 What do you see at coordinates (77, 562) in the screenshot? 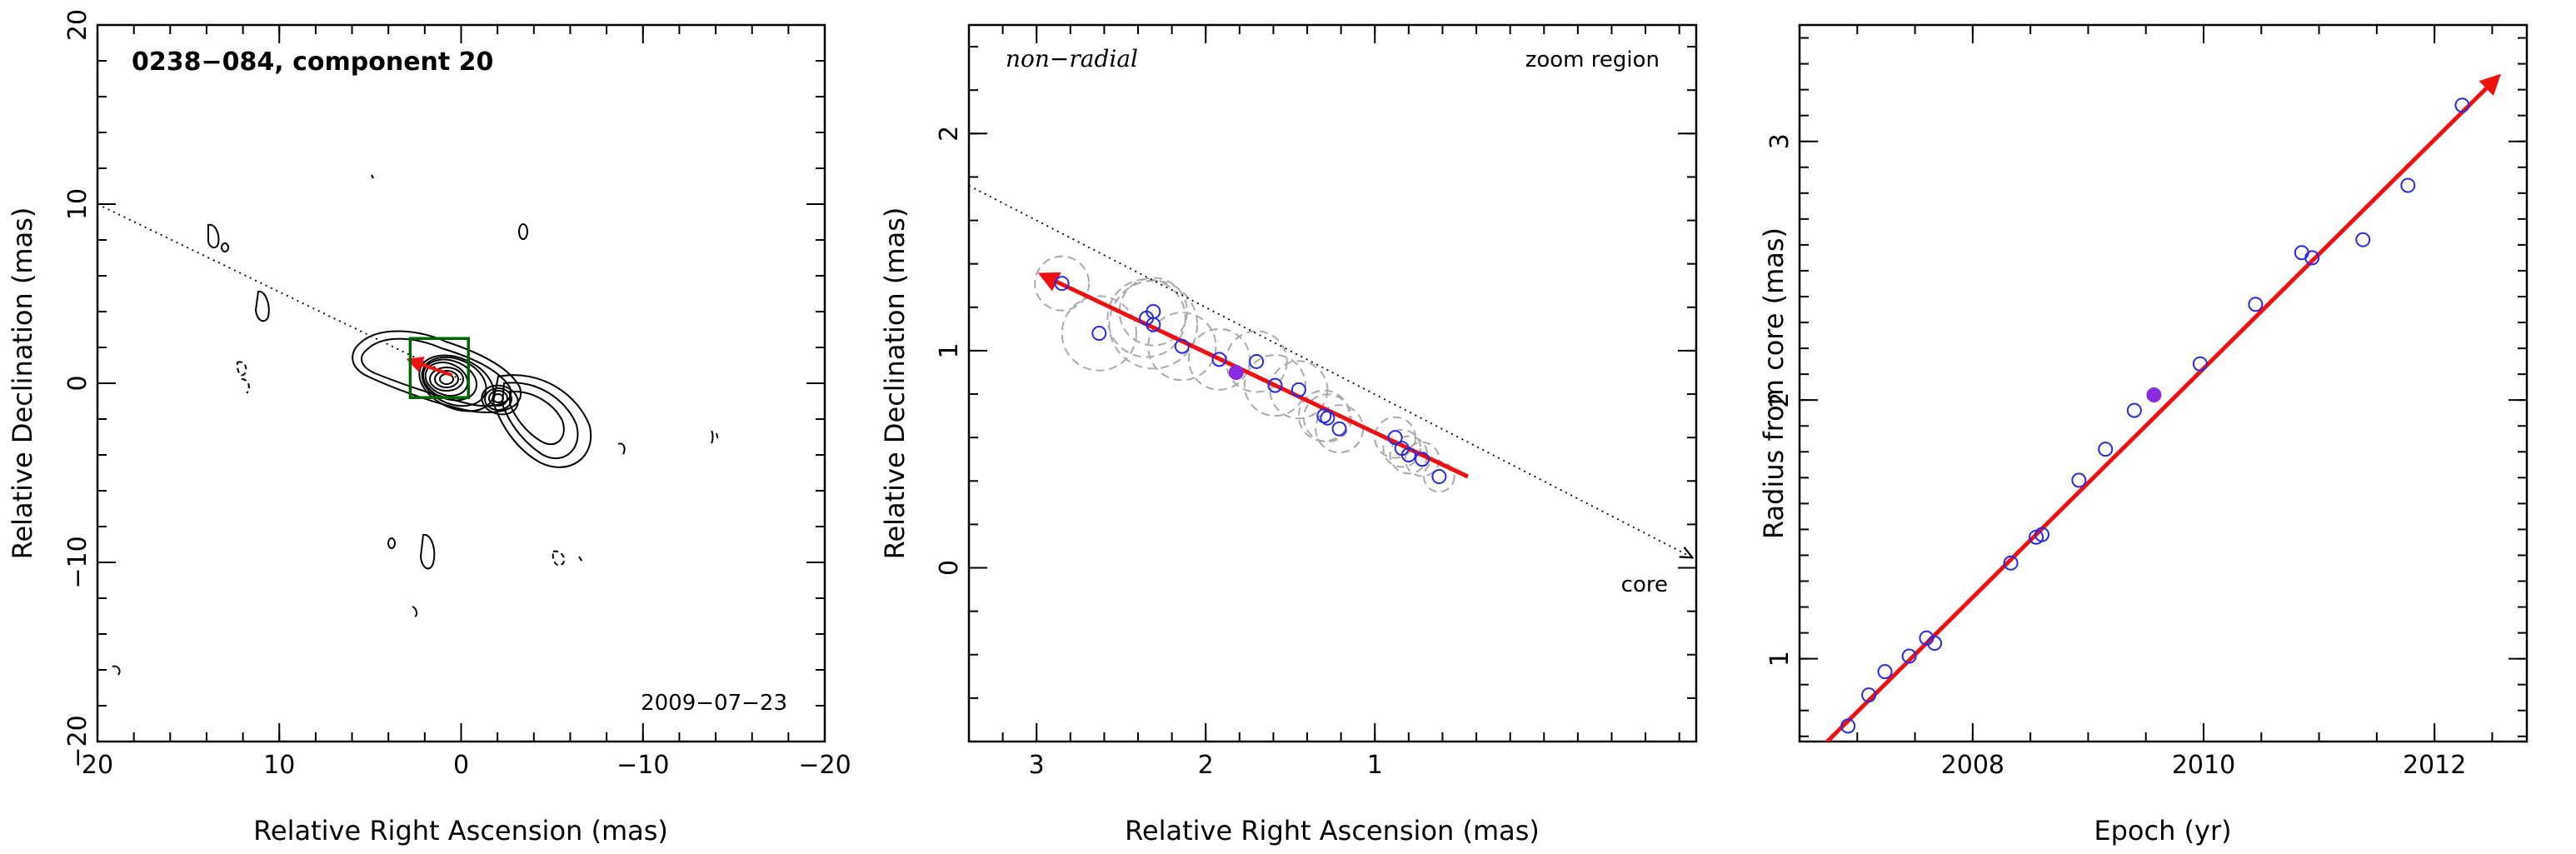
I see `y-tick-label: −10` at bounding box center [77, 562].